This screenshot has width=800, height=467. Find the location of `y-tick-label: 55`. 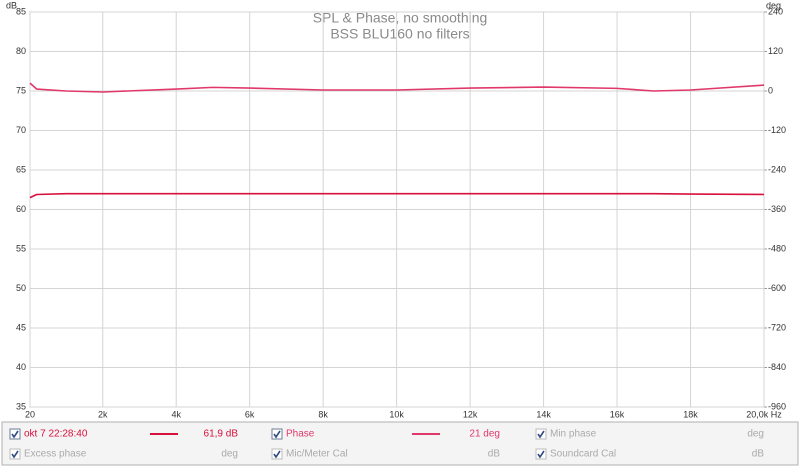

y-tick-label: 55 is located at coordinates (21, 248).